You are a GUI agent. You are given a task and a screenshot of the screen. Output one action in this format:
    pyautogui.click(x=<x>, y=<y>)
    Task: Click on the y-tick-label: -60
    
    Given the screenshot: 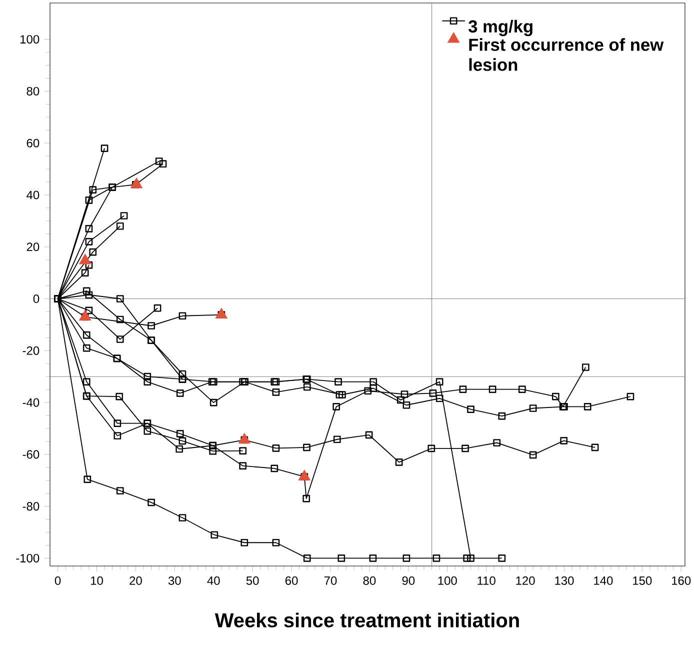 What is the action you would take?
    pyautogui.click(x=31, y=454)
    